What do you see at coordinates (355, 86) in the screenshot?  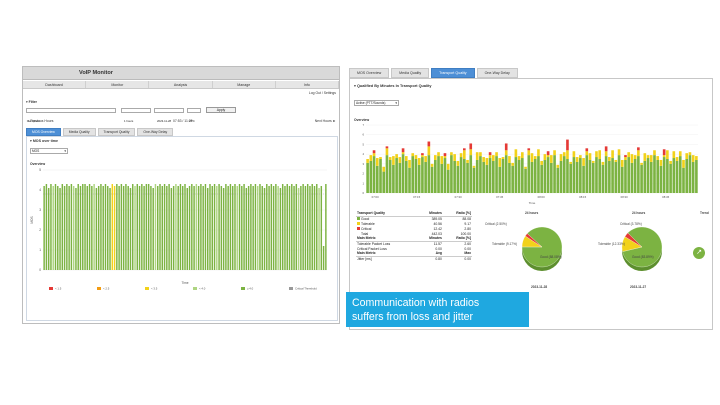 I see `collapse-icon-r: ▾` at bounding box center [355, 86].